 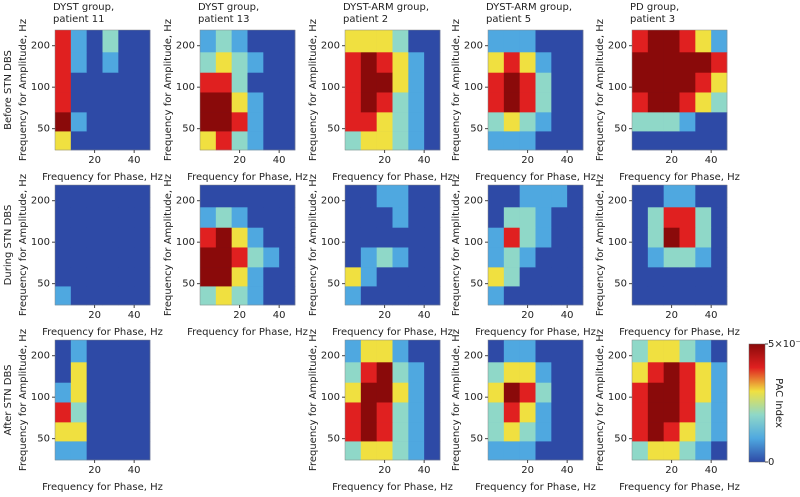 I want to click on column-title: DYST-ARM group,, so click(x=386, y=7).